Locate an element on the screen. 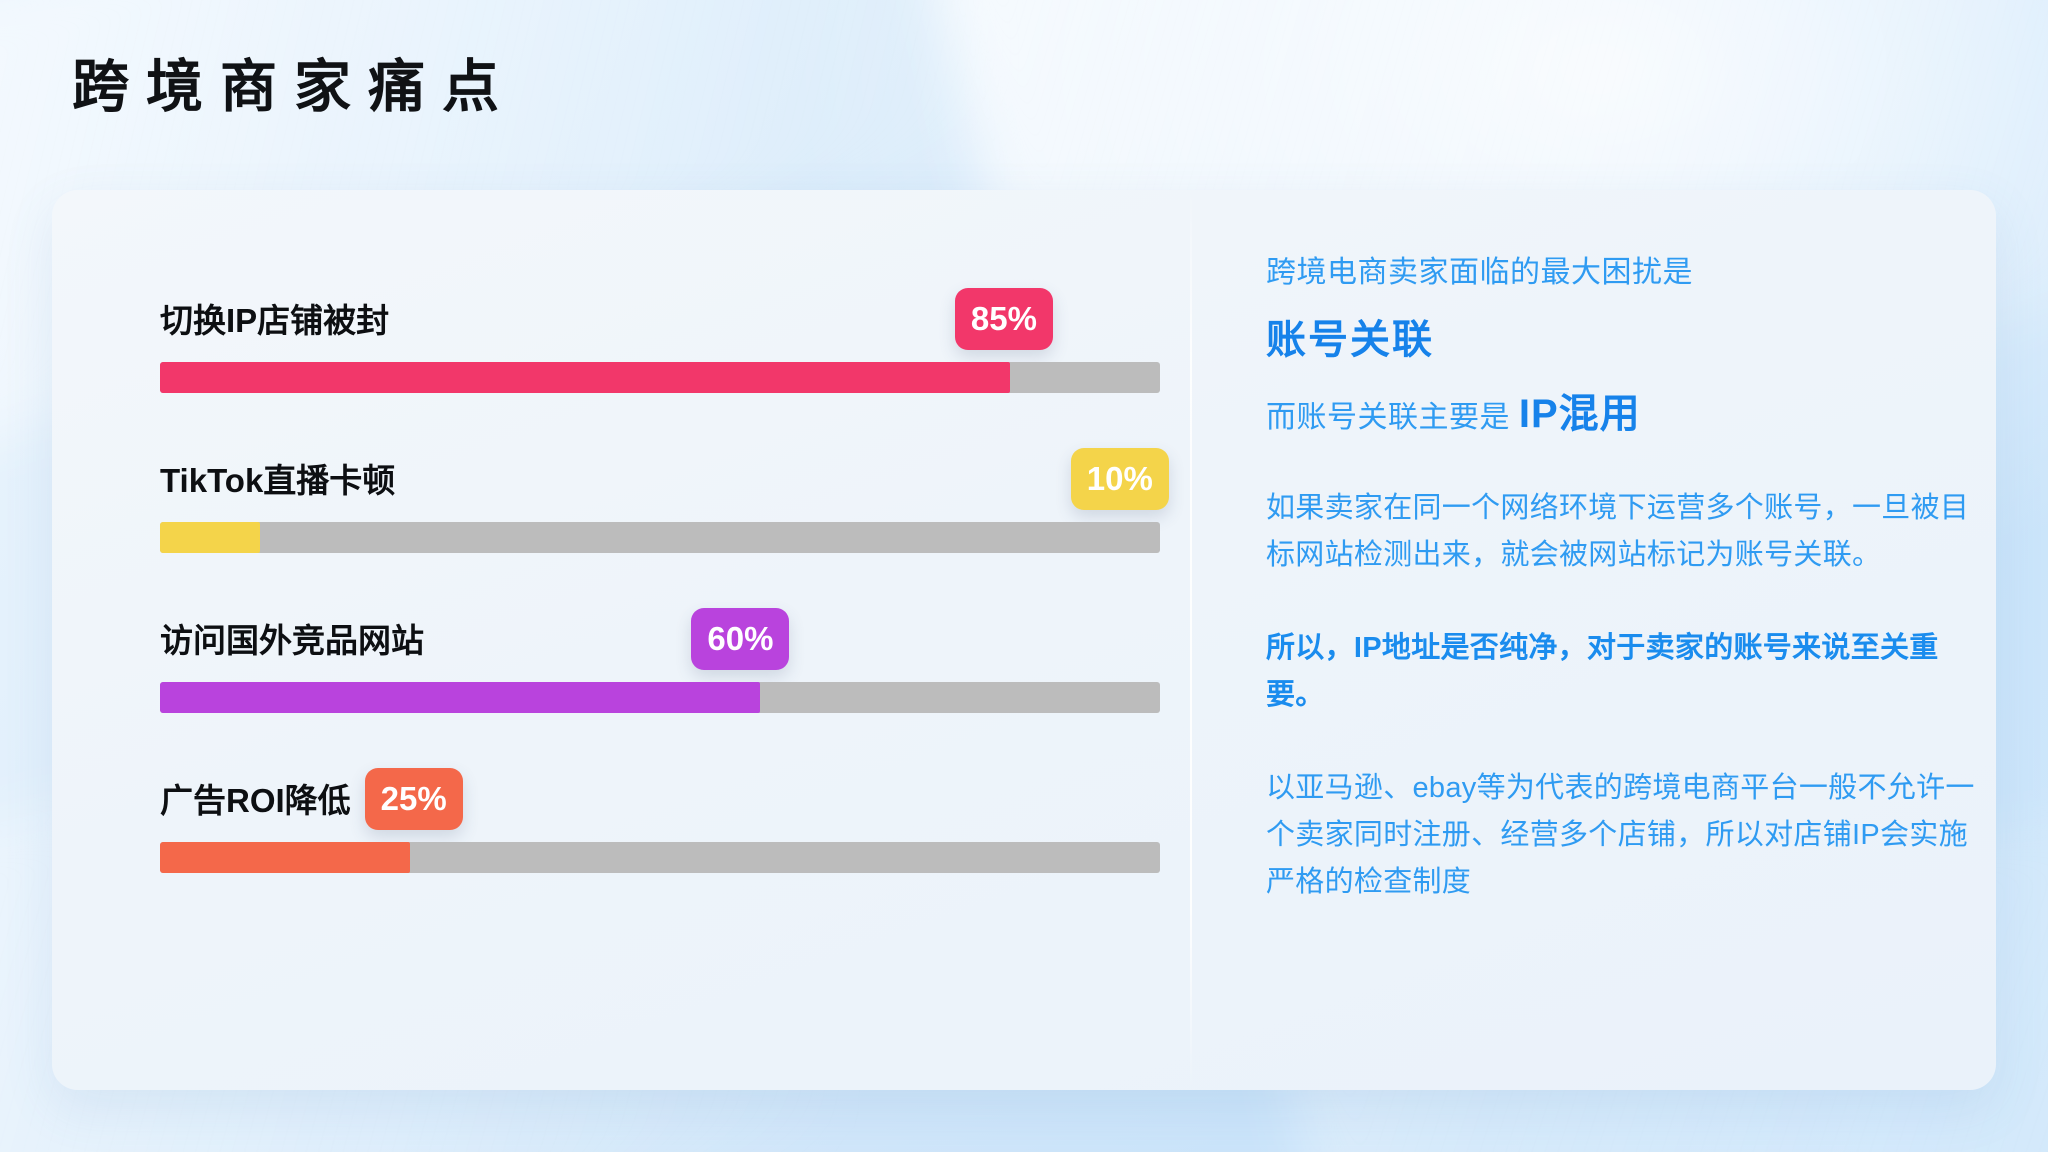  bar-header: 访问国外竞品网站 60% is located at coordinates (635, 632).